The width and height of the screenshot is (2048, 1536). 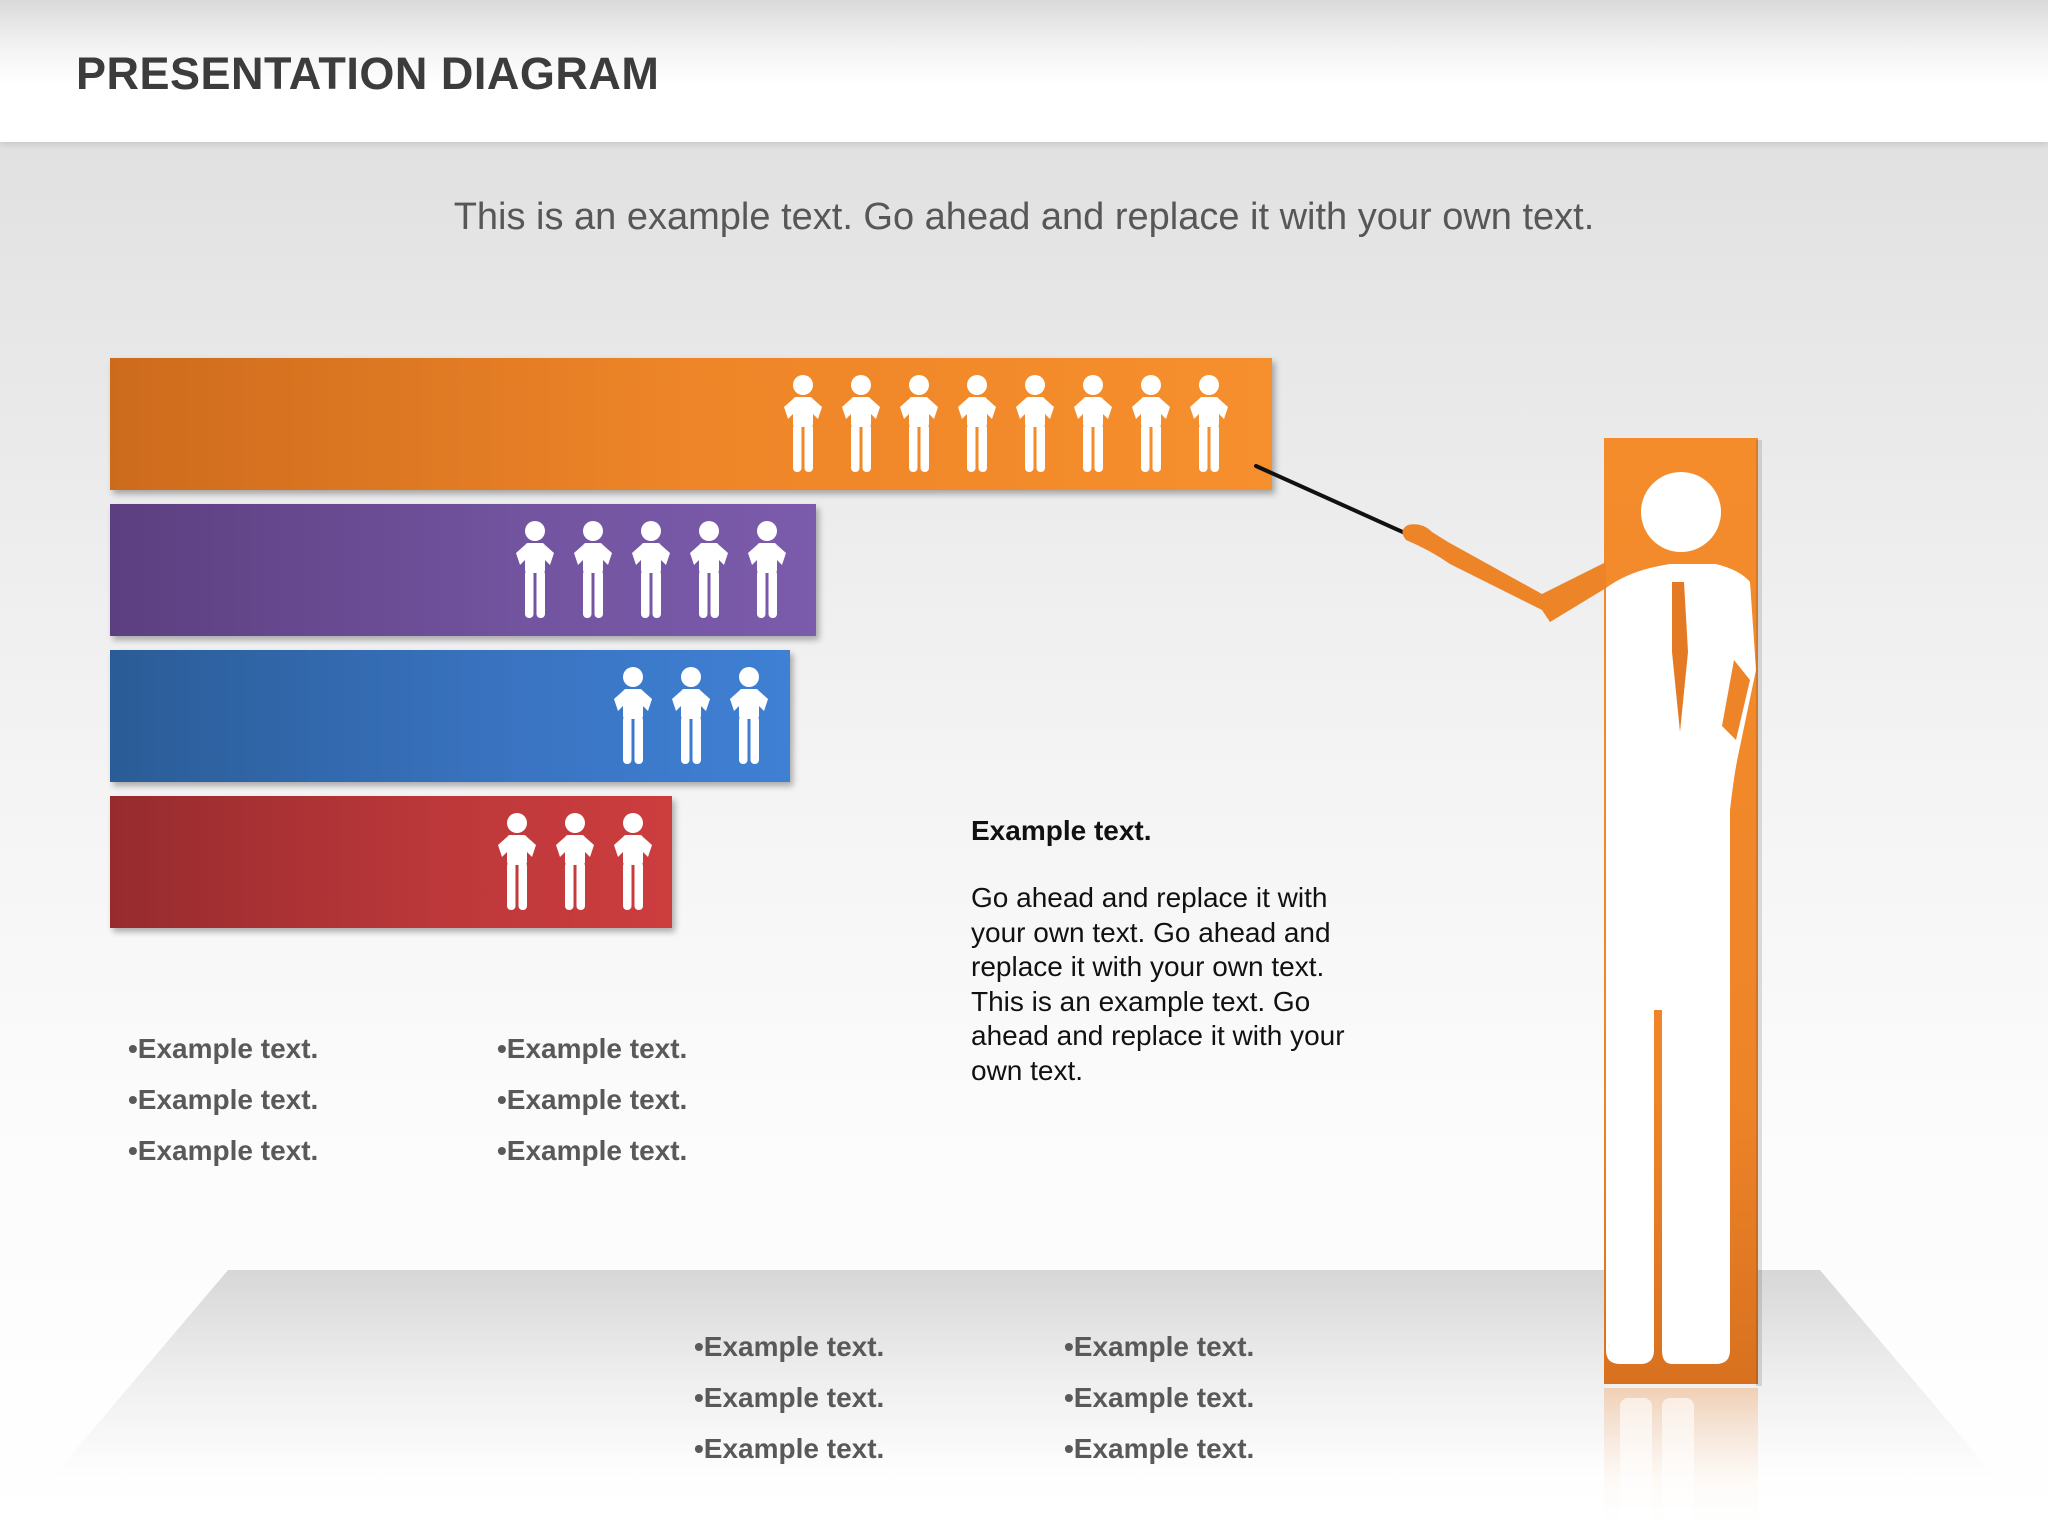 What do you see at coordinates (1681, 512) in the screenshot?
I see `presenter-head` at bounding box center [1681, 512].